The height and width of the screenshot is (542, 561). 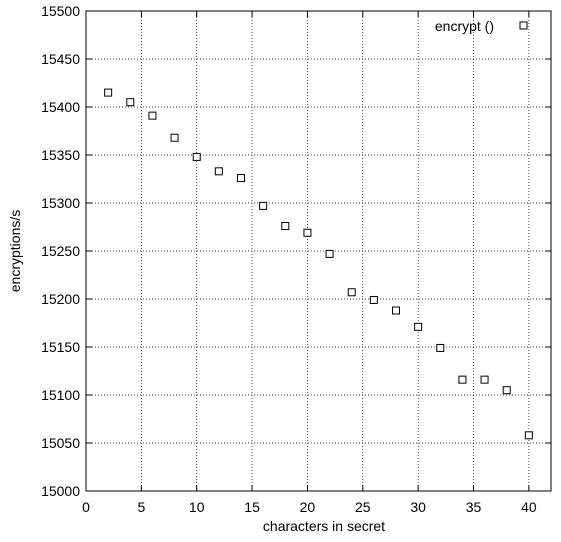 I want to click on x-tick-label: 15, so click(x=252, y=507).